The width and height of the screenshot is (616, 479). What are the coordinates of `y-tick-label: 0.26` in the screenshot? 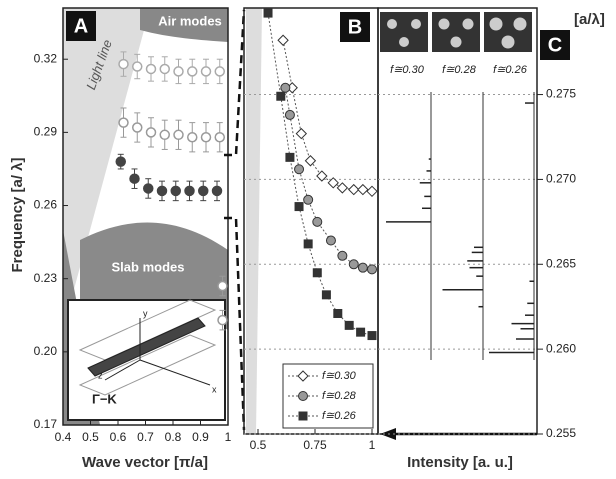 It's located at (46, 205).